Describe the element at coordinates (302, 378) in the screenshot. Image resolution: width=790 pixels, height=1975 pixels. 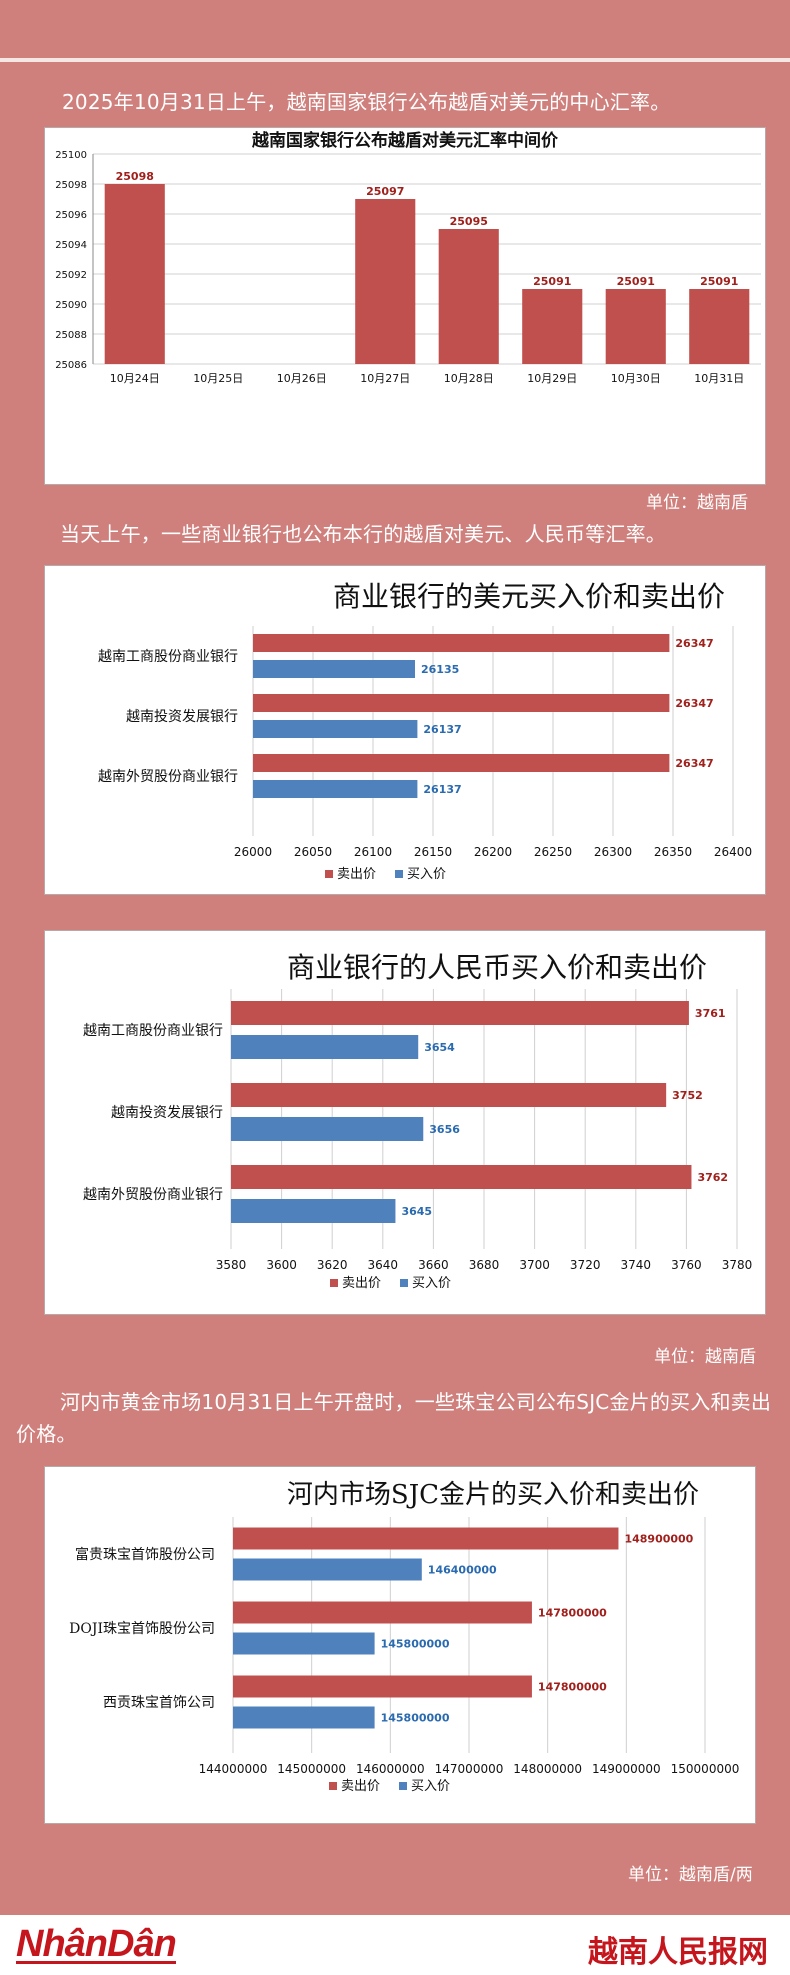
I see `x-tick-label: 10月26日` at that location.